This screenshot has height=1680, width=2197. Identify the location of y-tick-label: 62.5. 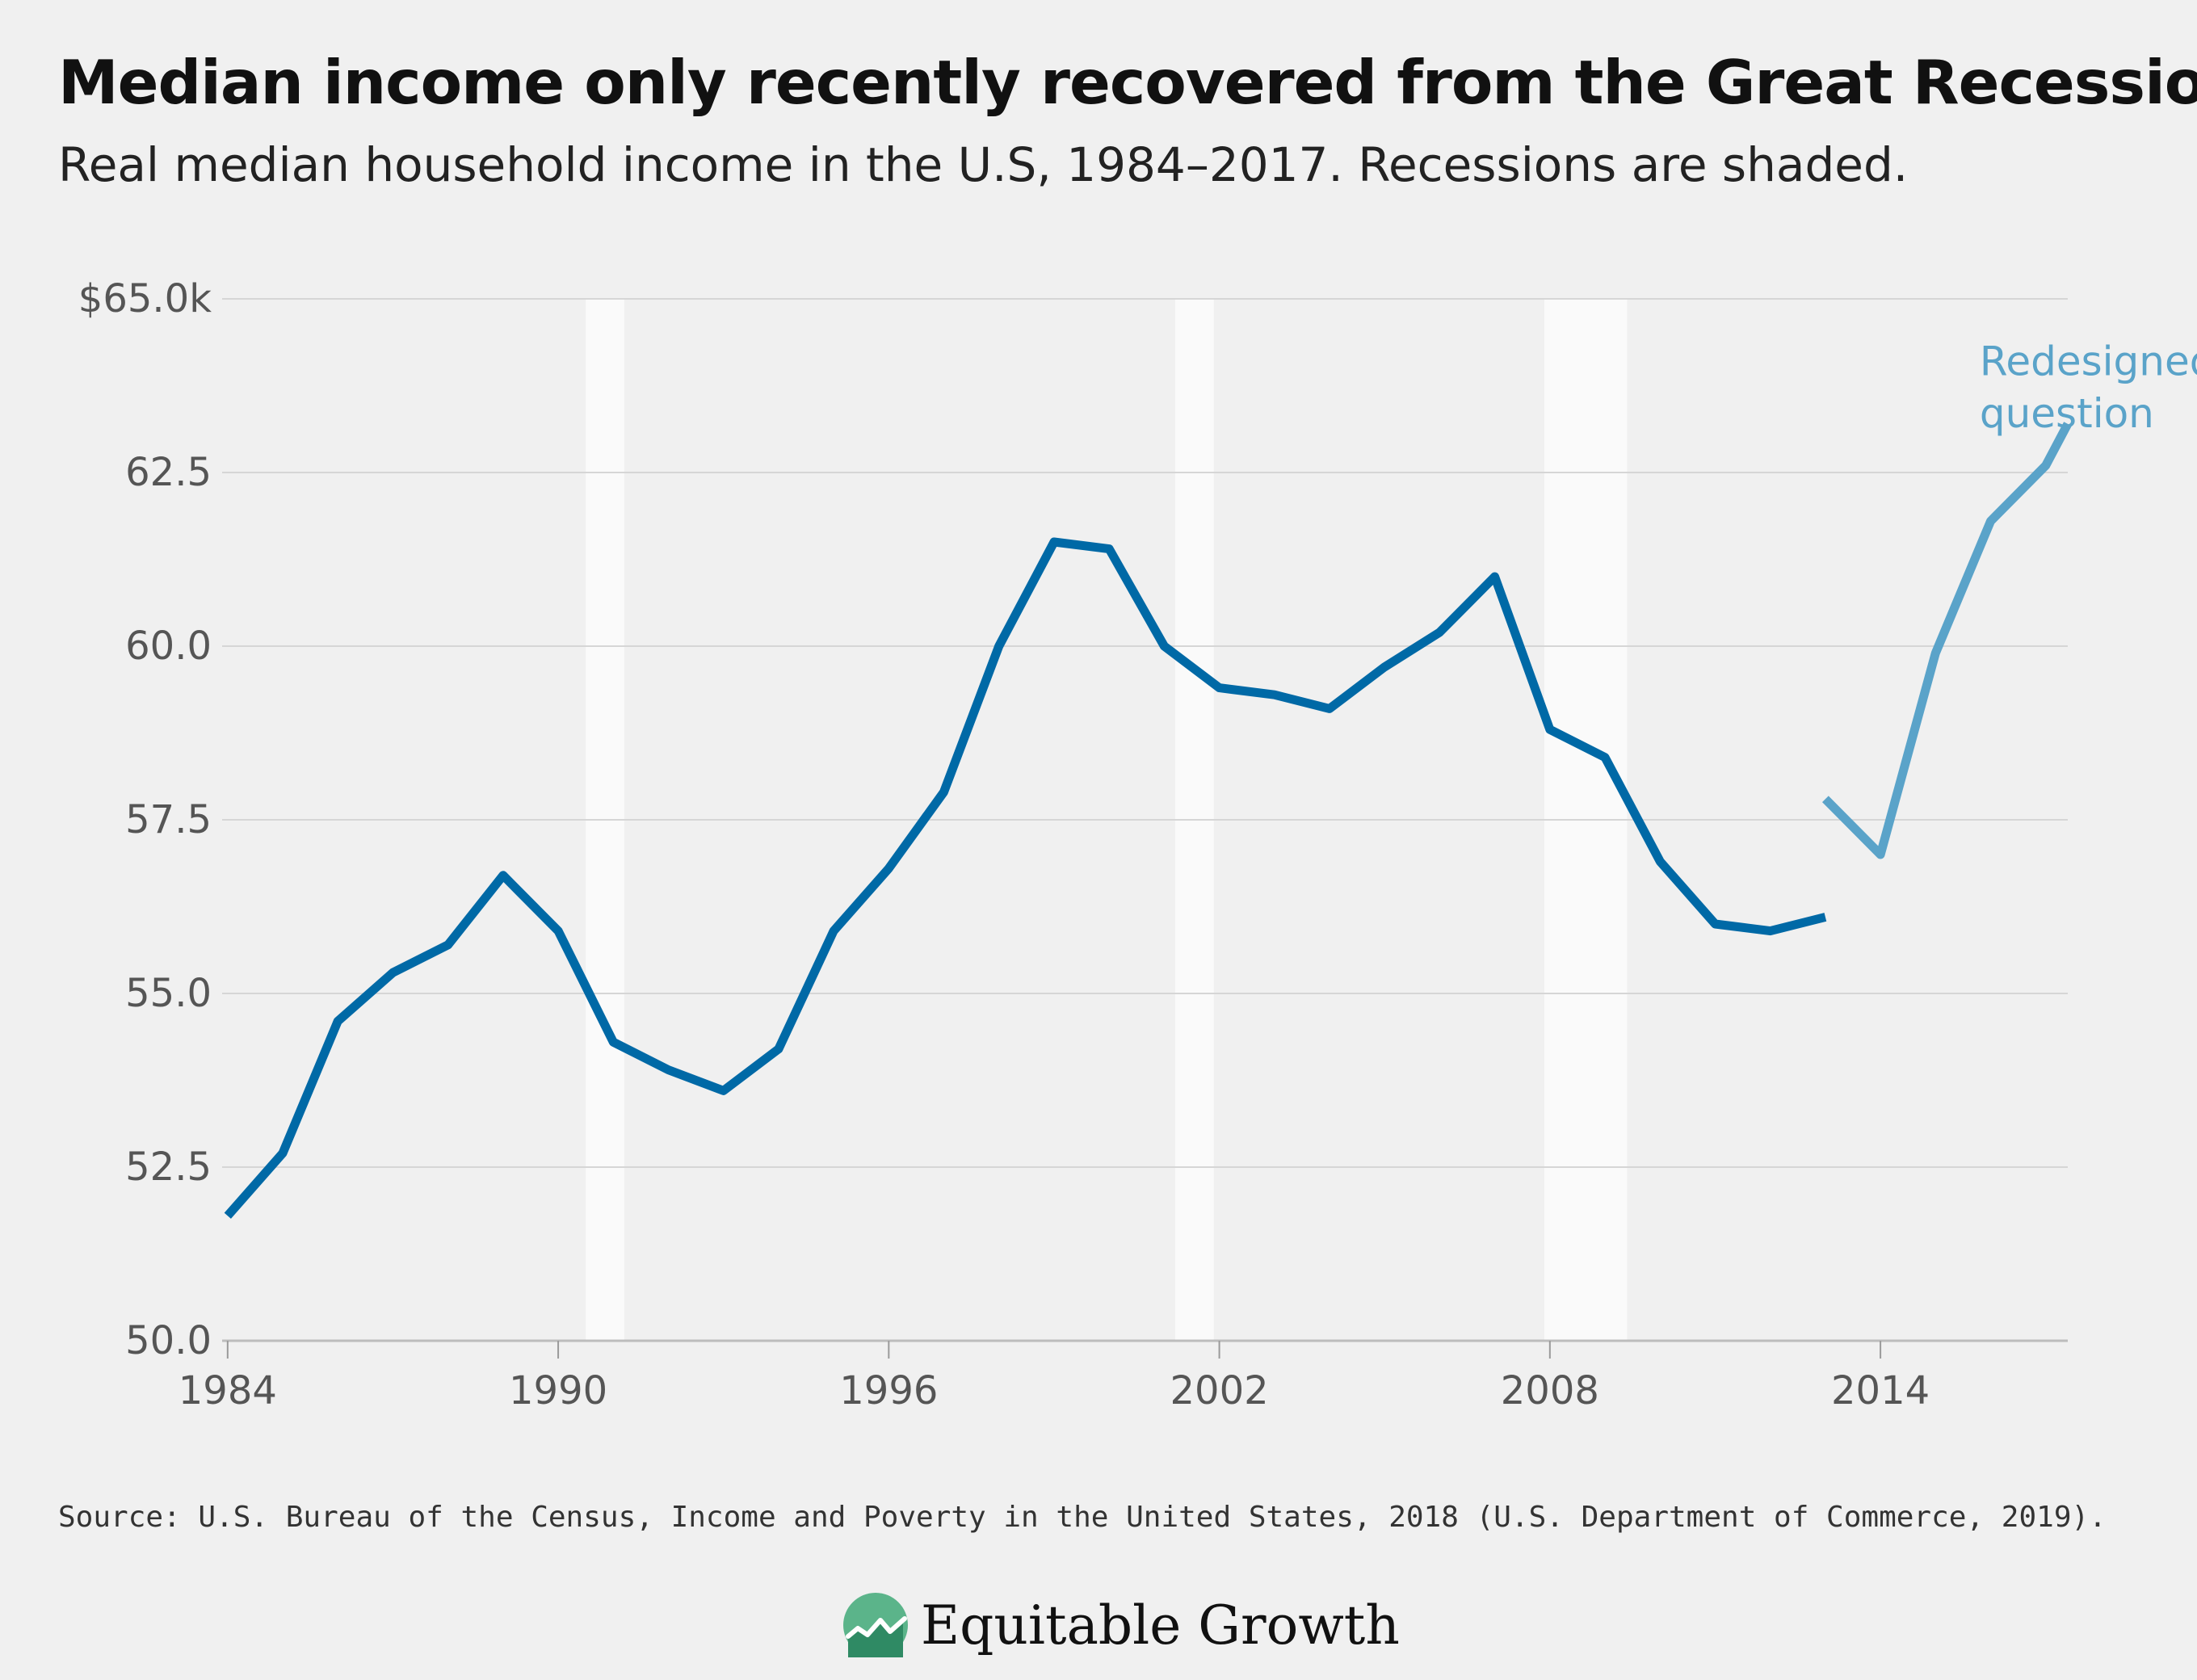
(169, 472).